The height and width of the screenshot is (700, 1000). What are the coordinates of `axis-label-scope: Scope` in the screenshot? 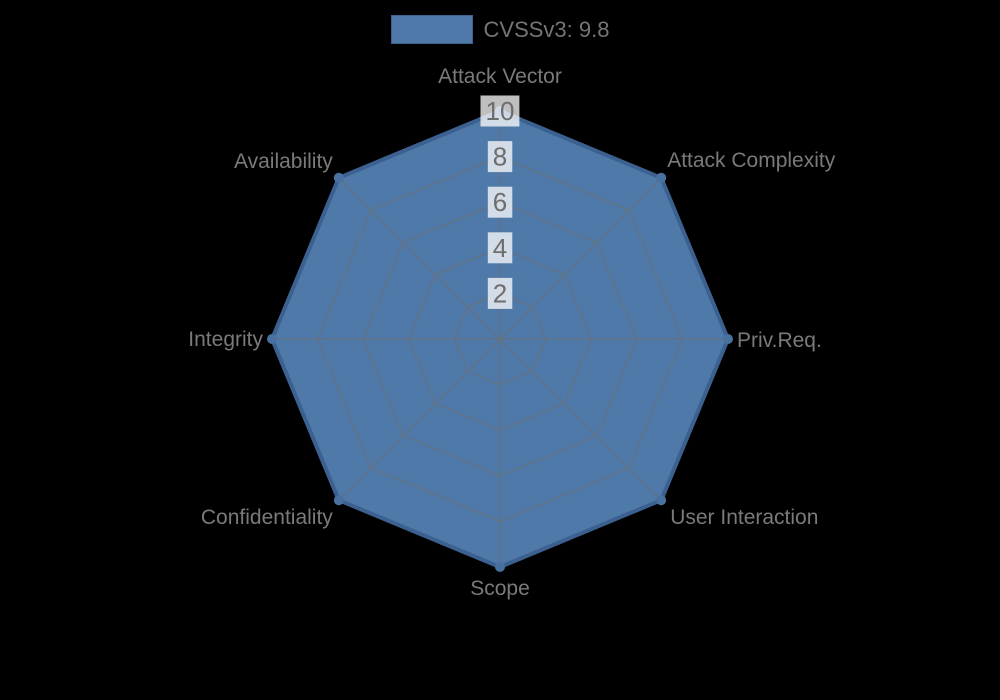 It's located at (500, 588).